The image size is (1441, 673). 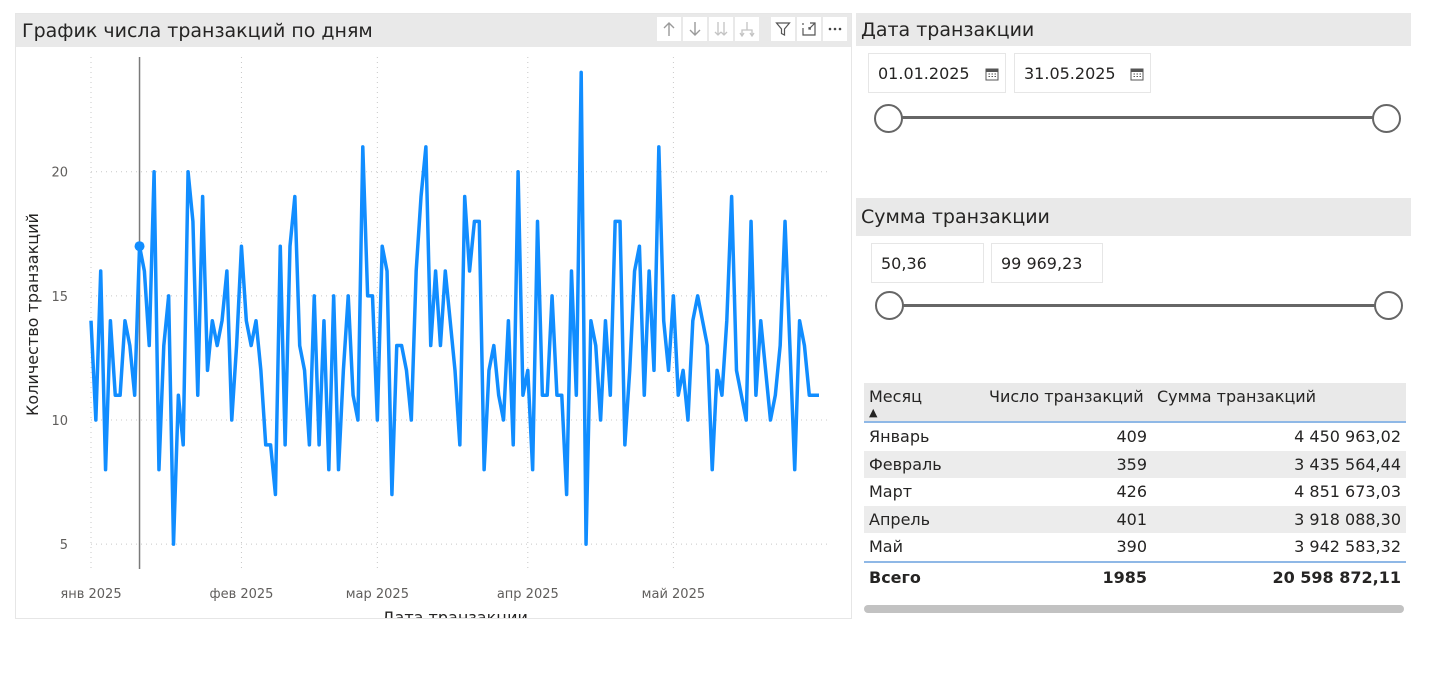 I want to click on expand-next-level-button, so click(x=721, y=29).